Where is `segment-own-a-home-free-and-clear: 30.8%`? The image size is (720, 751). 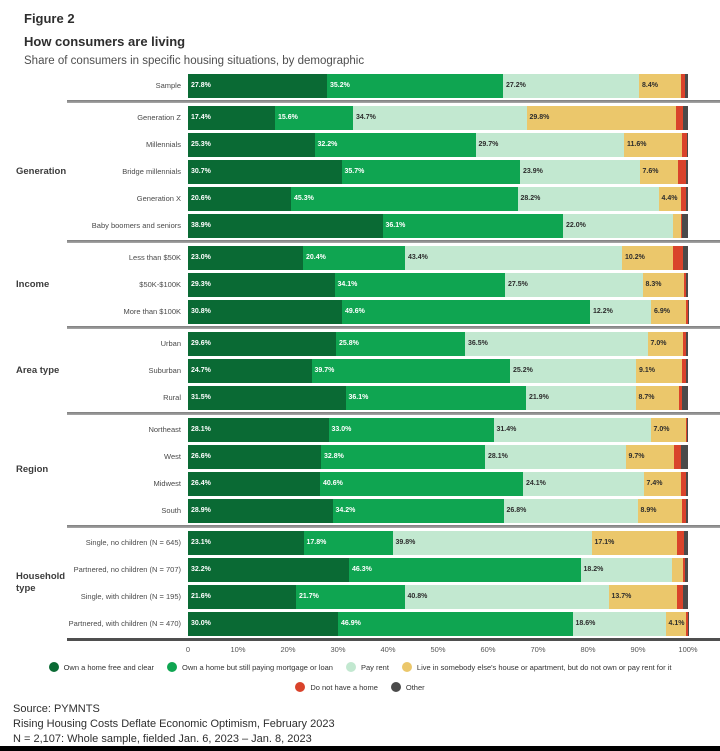
segment-own-a-home-free-and-clear: 30.8% is located at coordinates (265, 311).